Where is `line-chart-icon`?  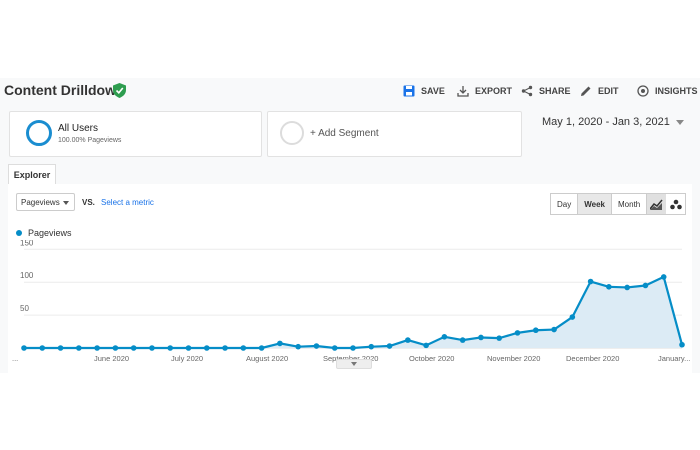 line-chart-icon is located at coordinates (656, 204).